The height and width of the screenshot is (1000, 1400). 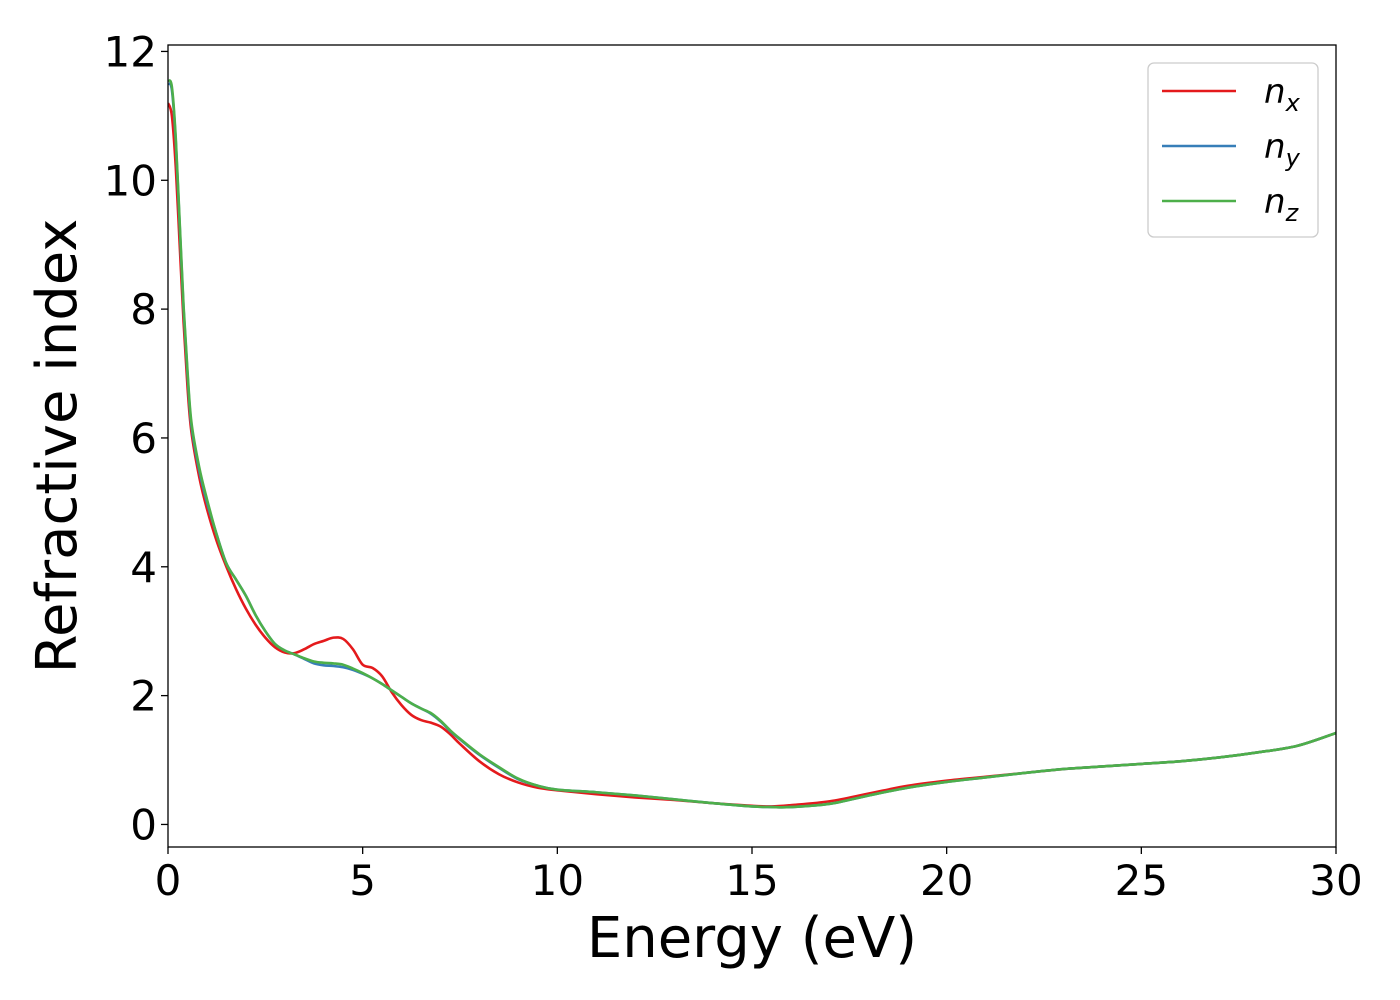 I want to click on legend-label-ny: ny, so click(x=1282, y=149).